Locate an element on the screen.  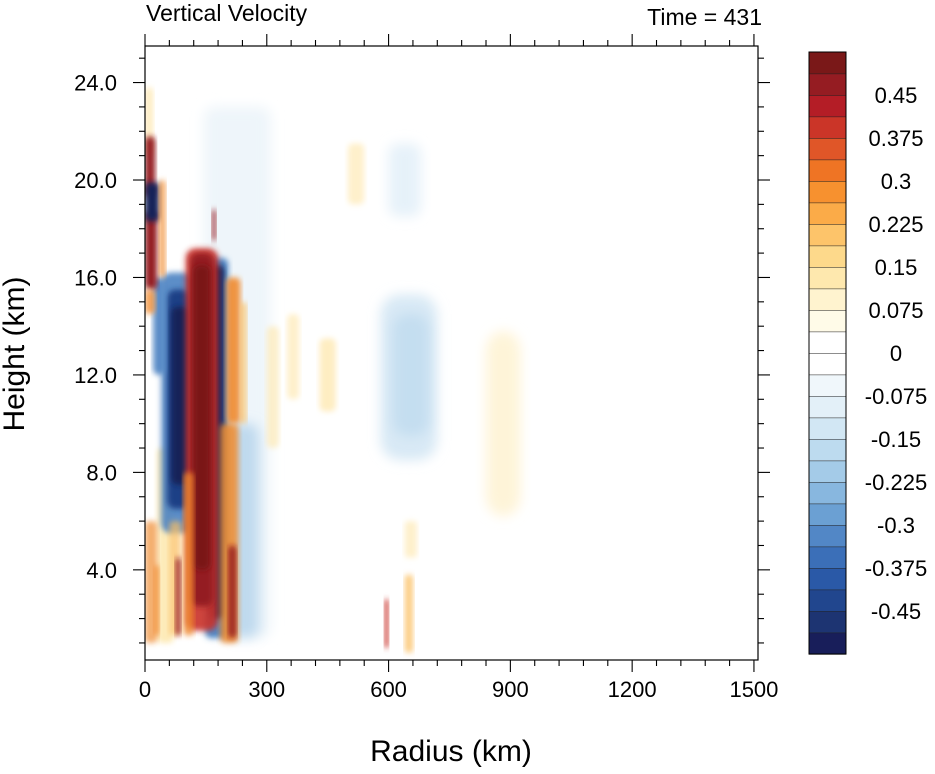
colorbar-label: -0.3 is located at coordinates (896, 525).